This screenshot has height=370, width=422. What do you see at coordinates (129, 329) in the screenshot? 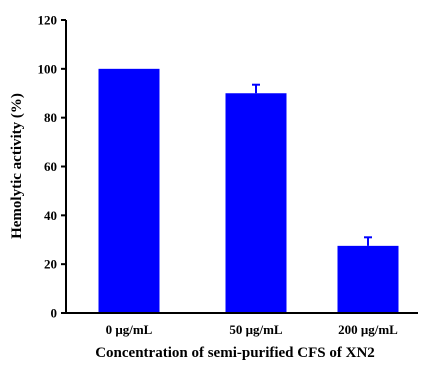
I see `x-tick-label: 0 μg/mL` at bounding box center [129, 329].